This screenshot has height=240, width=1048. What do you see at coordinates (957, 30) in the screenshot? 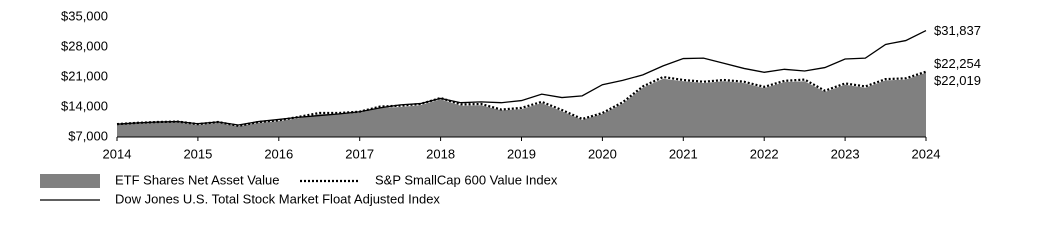
I see `value-label: $31,837` at bounding box center [957, 30].